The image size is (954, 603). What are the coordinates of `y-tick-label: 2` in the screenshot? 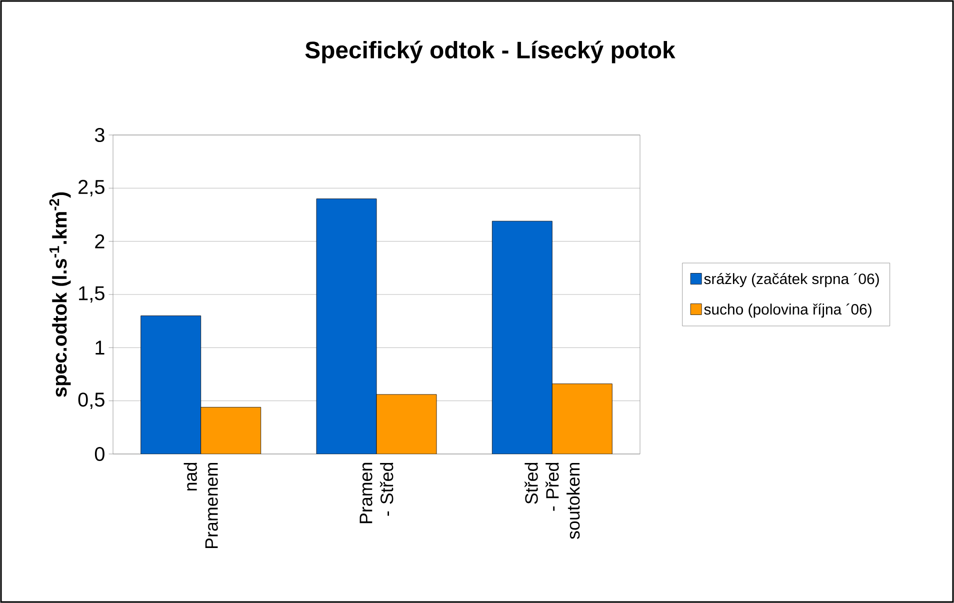 It's located at (99, 241).